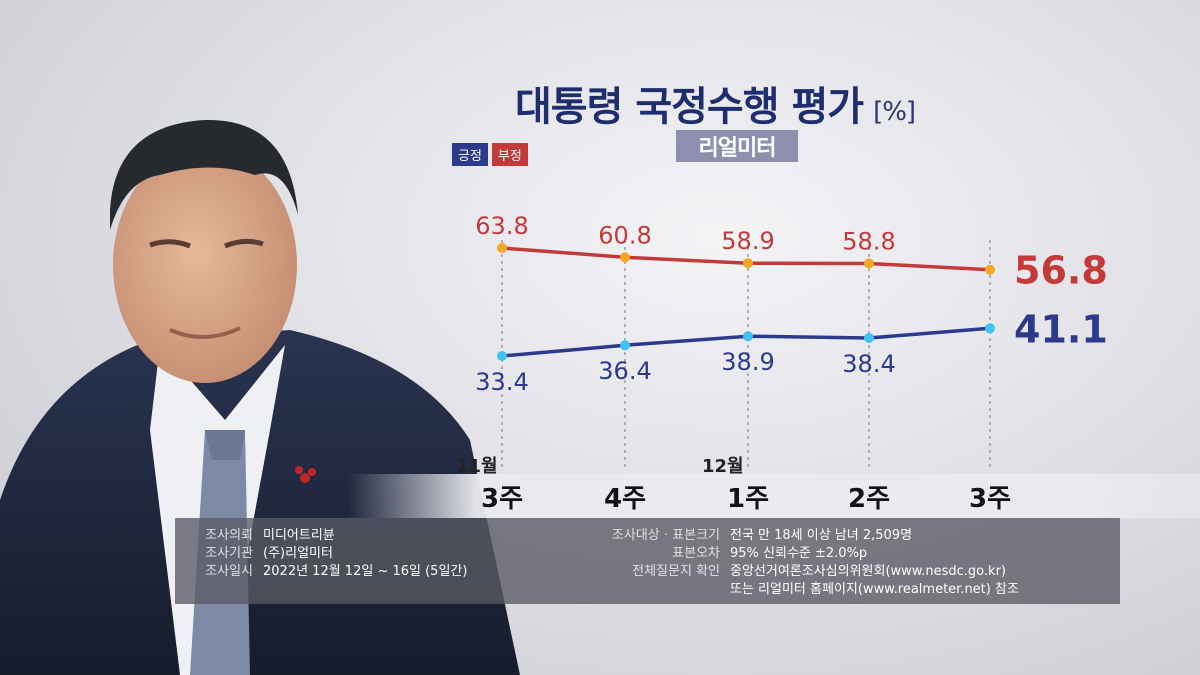 The height and width of the screenshot is (675, 1200). I want to click on info-row: 또는 리얼미터 홈페이지(www.realmeter.net) 참조, so click(799, 587).